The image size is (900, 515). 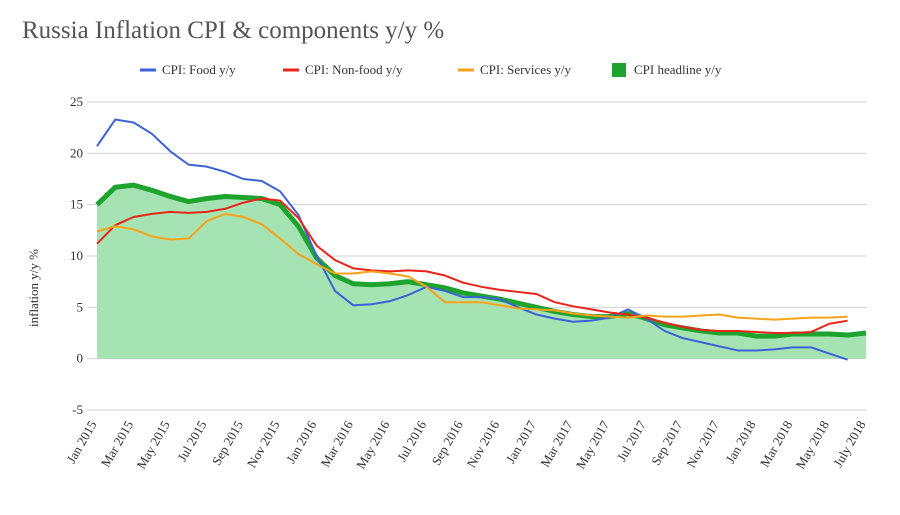 What do you see at coordinates (336, 444) in the screenshot?
I see `x-tick-label: Mar 2016` at bounding box center [336, 444].